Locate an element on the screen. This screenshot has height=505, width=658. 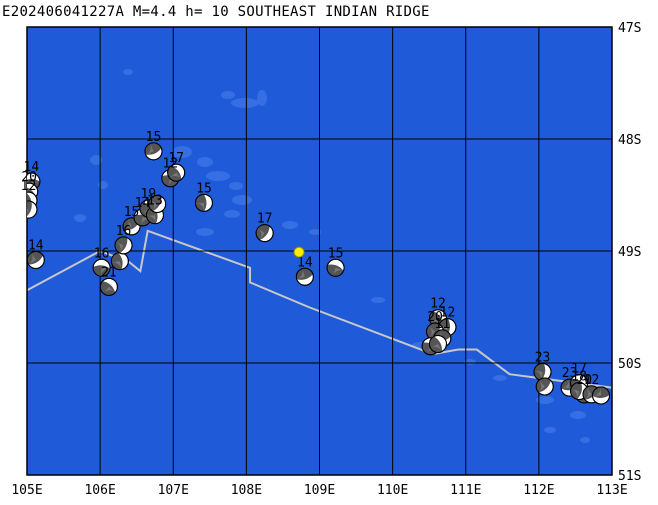
longitude-label: 112E is located at coordinates (538, 490).